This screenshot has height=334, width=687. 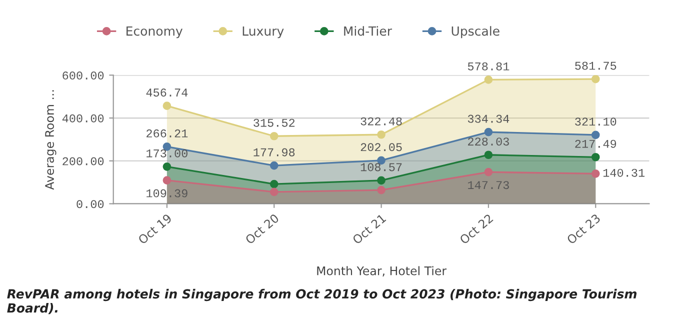 I want to click on legend-label: Luxury, so click(x=263, y=32).